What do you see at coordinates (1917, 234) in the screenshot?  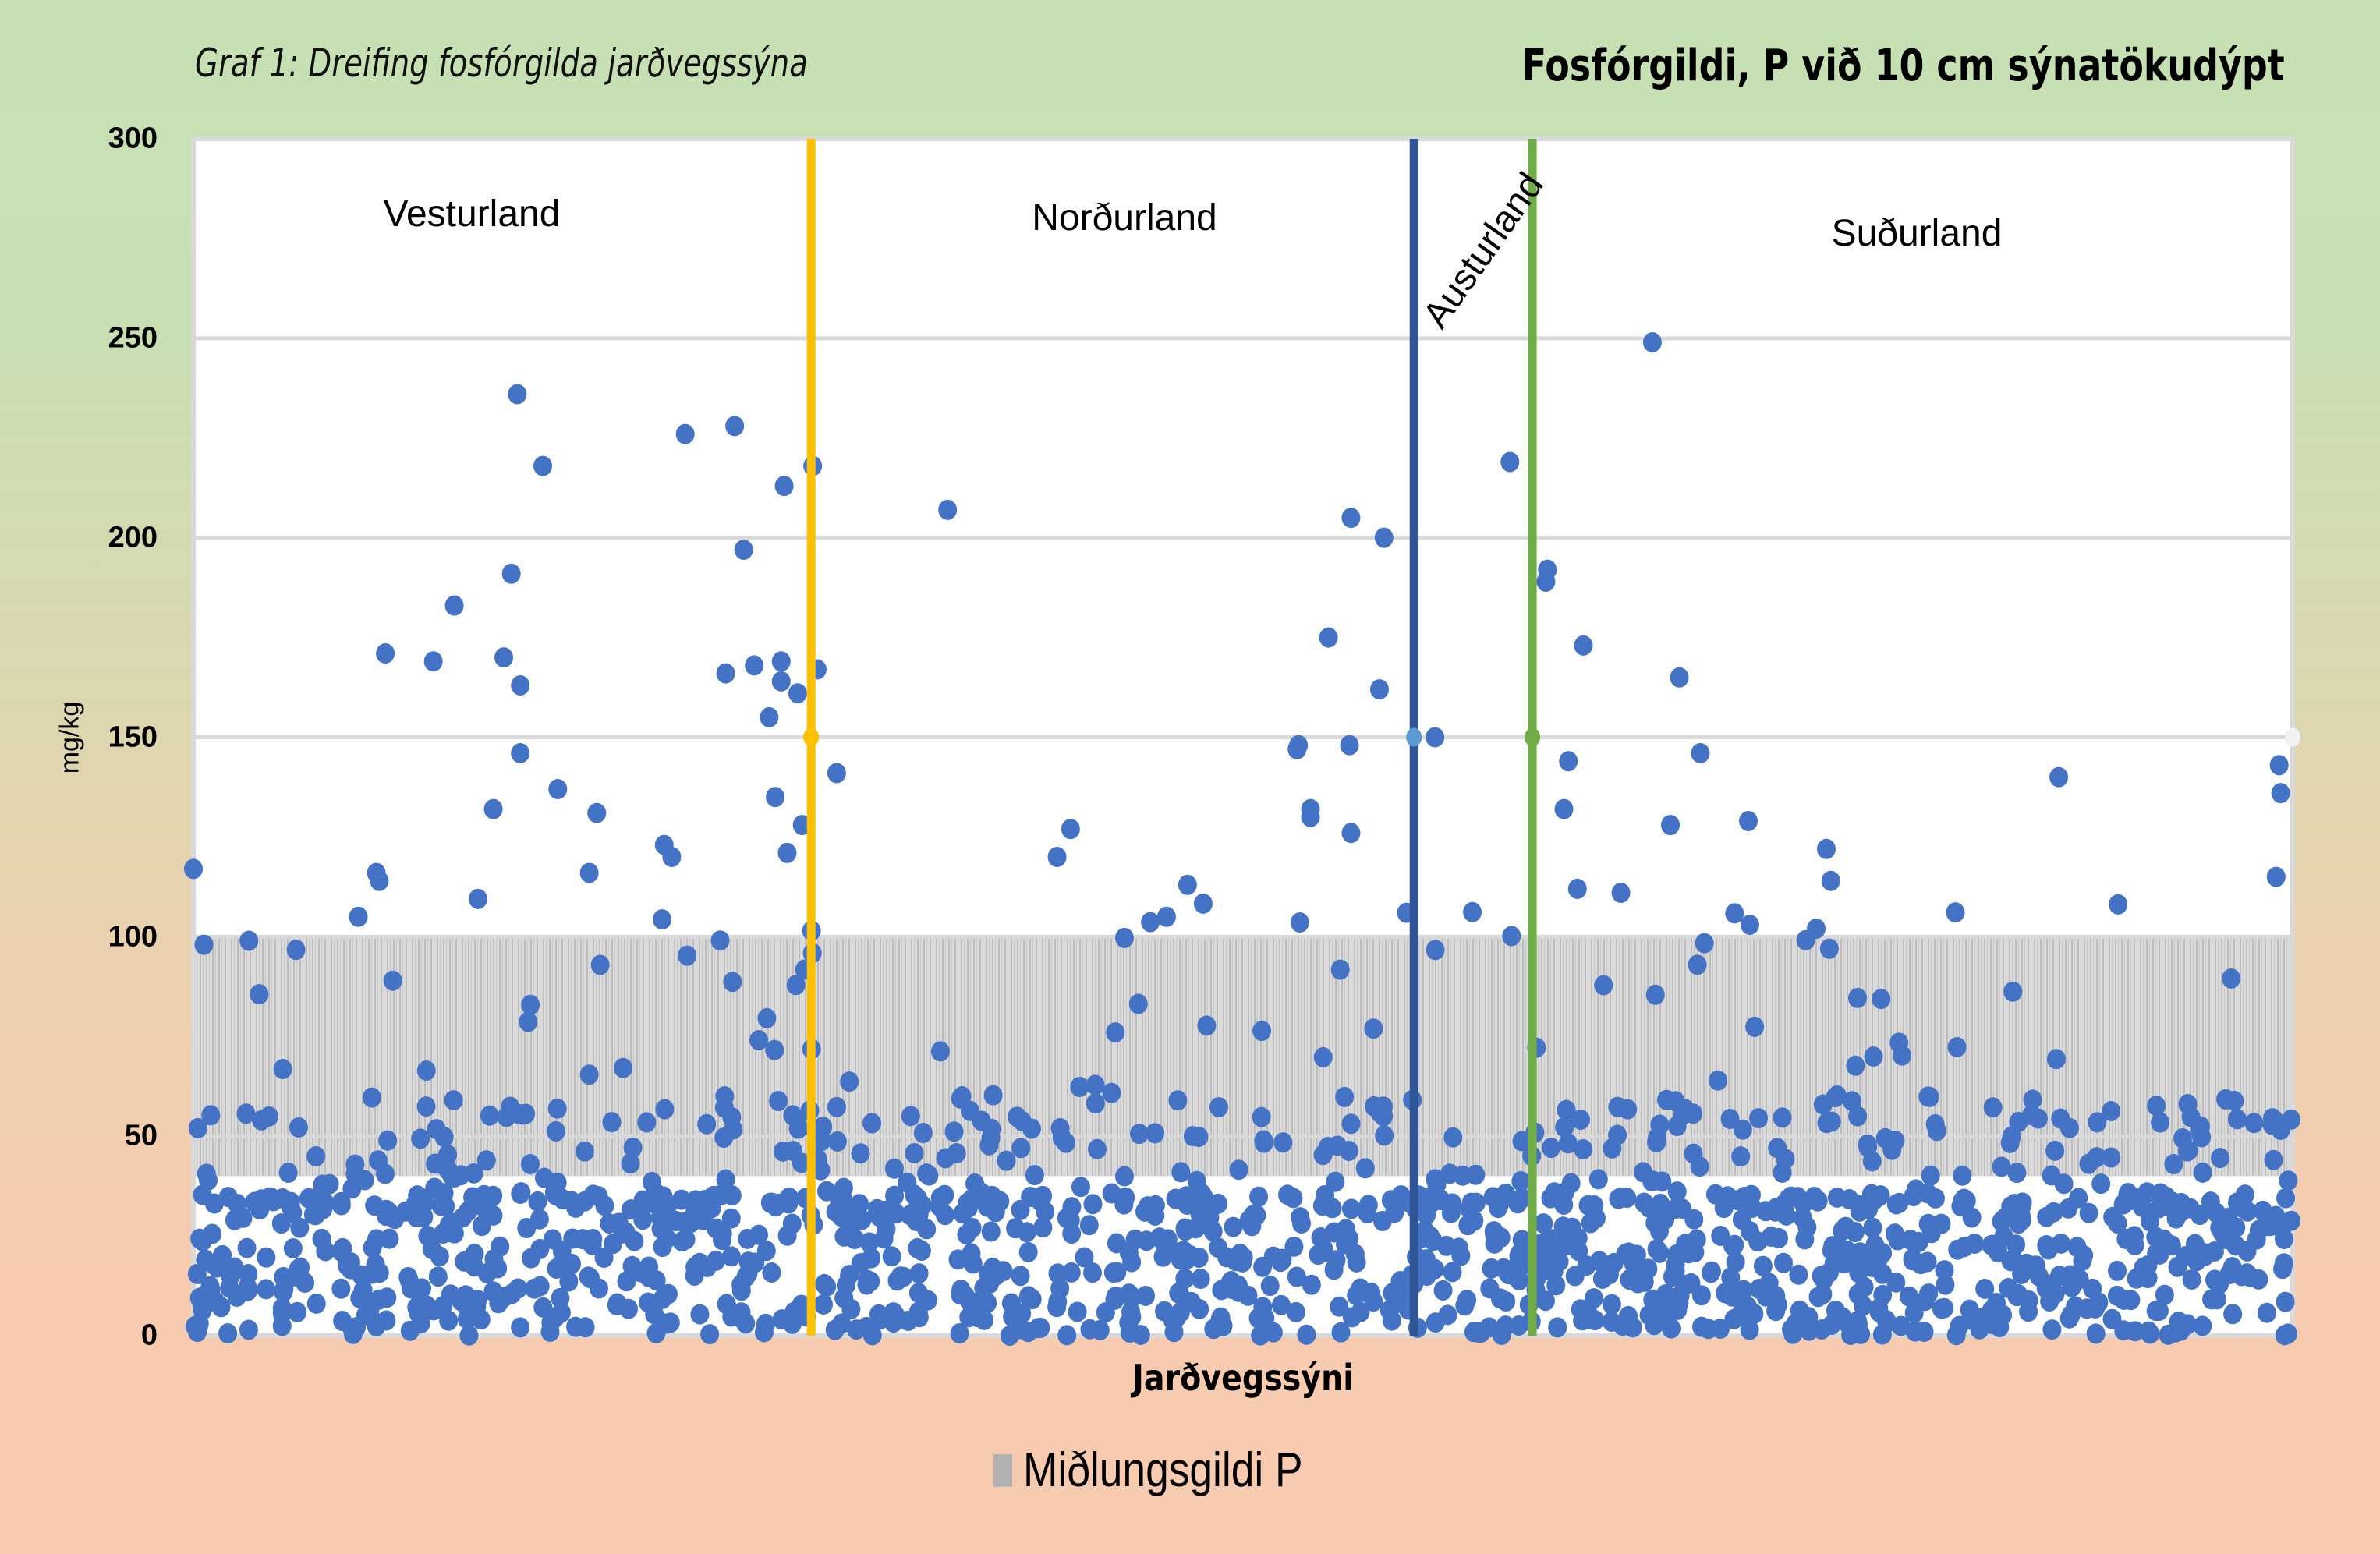 I see `region-label-sudurland: Suðurland` at bounding box center [1917, 234].